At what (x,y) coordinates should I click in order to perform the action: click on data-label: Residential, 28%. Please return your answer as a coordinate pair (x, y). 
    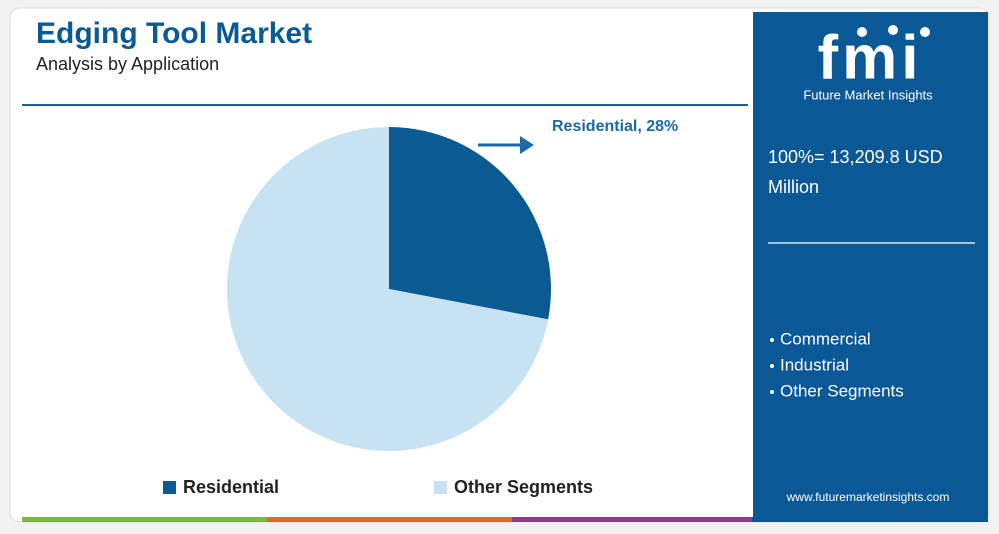
    Looking at the image, I should click on (615, 126).